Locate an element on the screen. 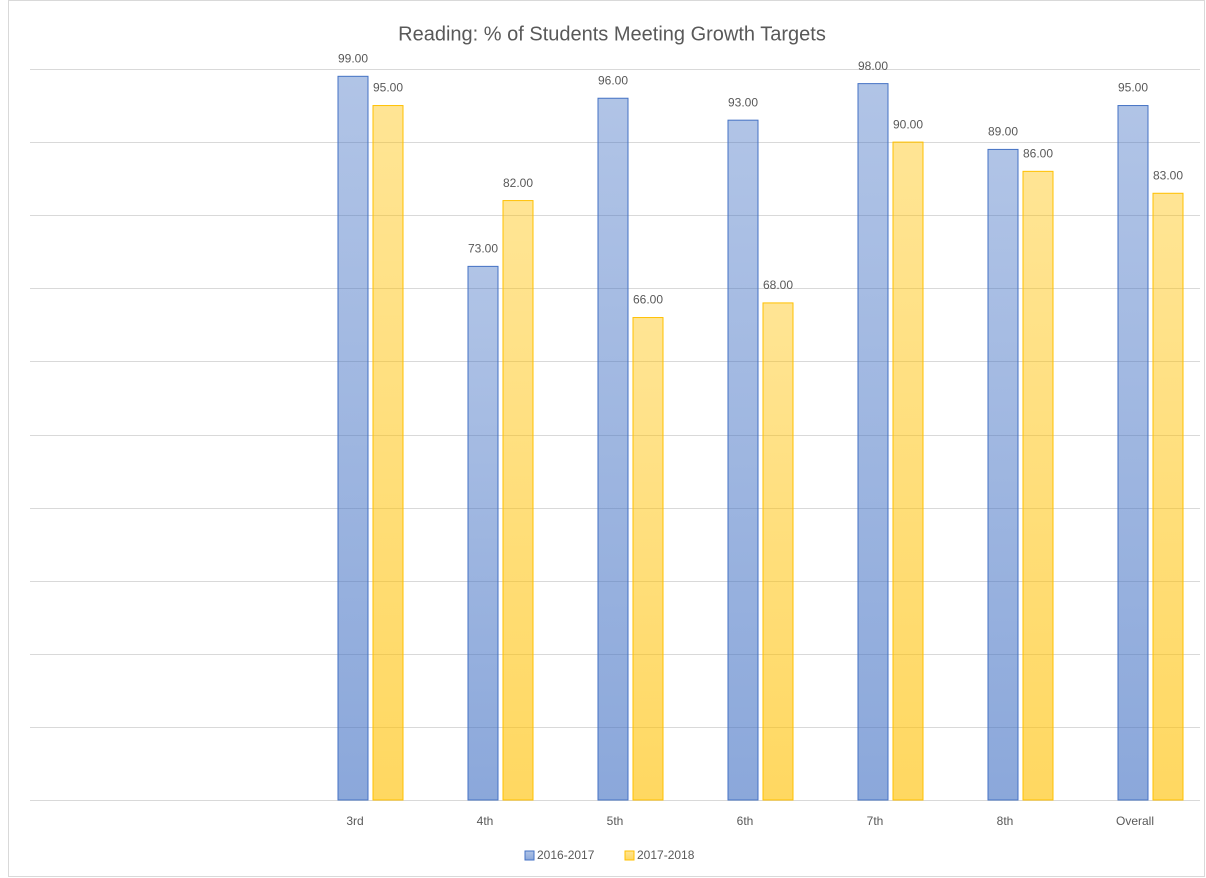  legend-label: 2017-2018 is located at coordinates (666, 855).